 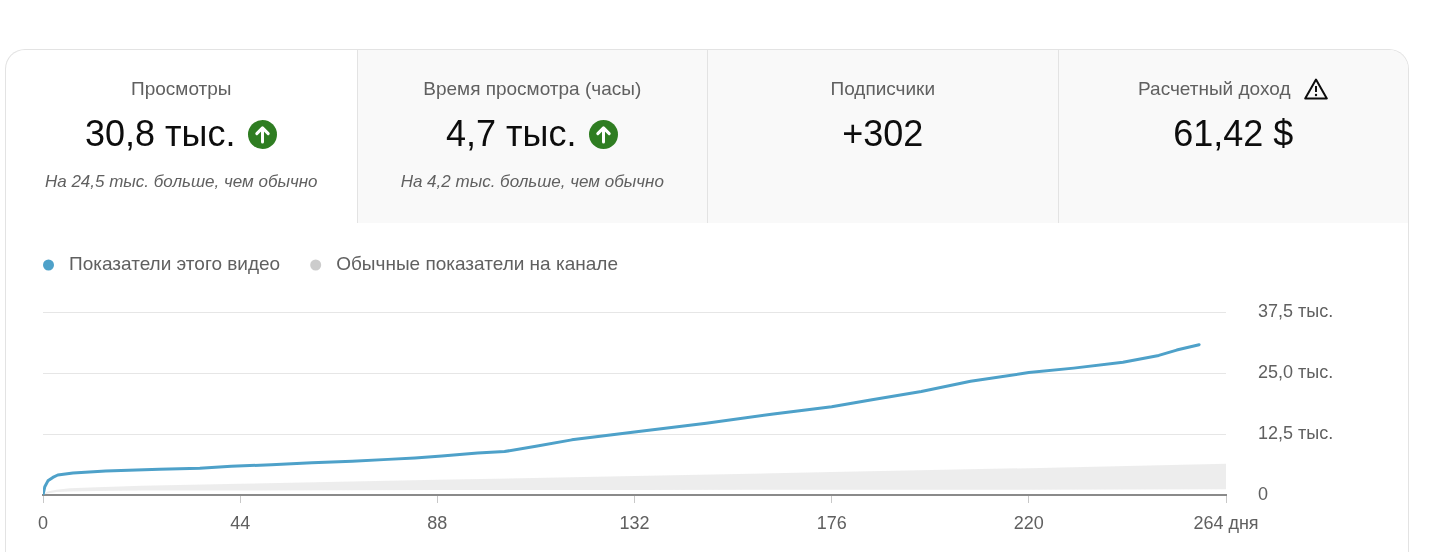 I want to click on y-tick-label: 12,5 тыс., so click(x=1296, y=432).